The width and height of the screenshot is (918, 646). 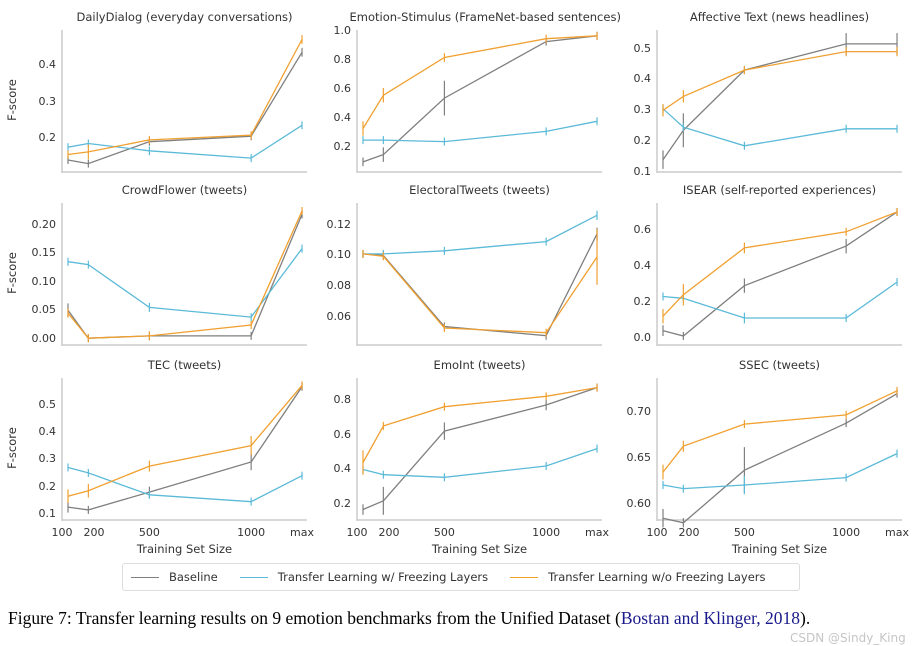 I want to click on legend-label: Transfer Learning w/ Freezing Layers, so click(x=383, y=577).